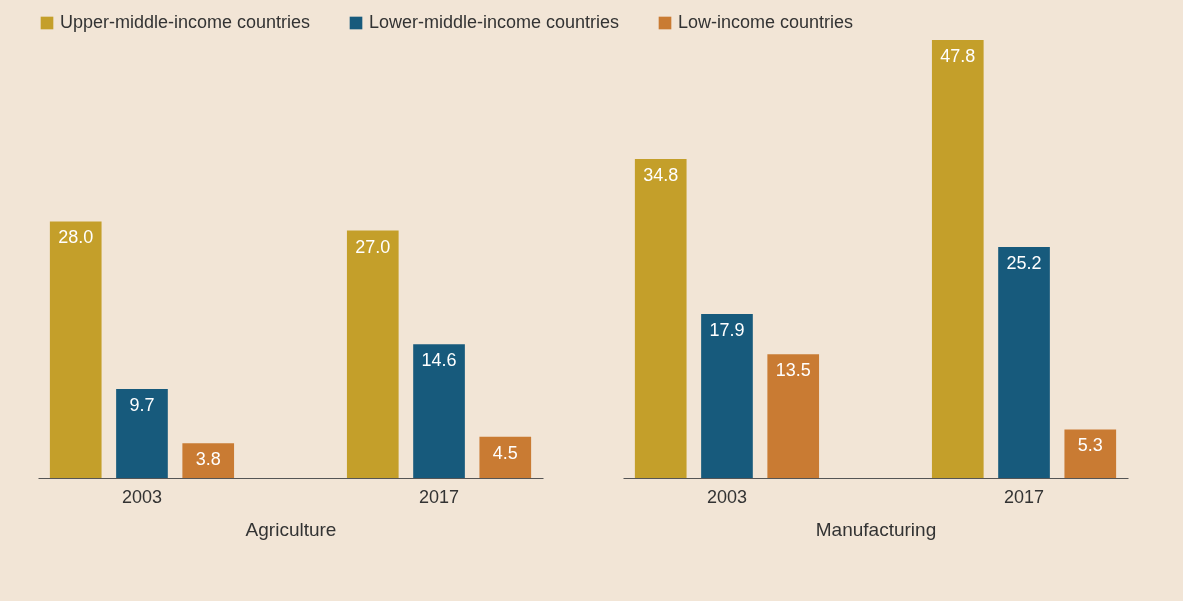  What do you see at coordinates (494, 22) in the screenshot?
I see `legend-label: Lower-middle-income countries` at bounding box center [494, 22].